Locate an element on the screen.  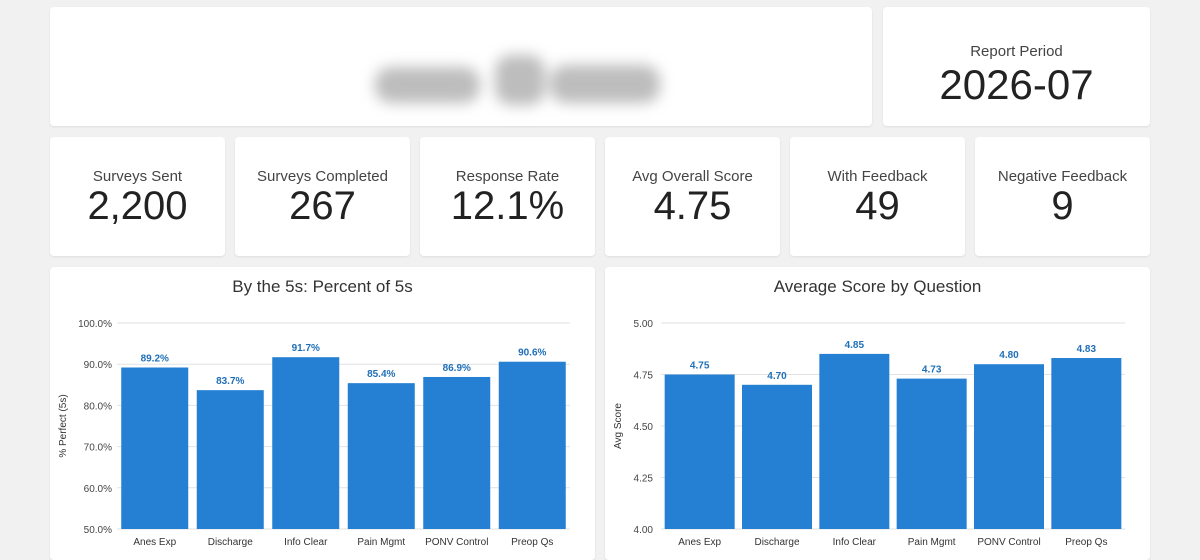
chart-title: Average Score by Question is located at coordinates (877, 286).